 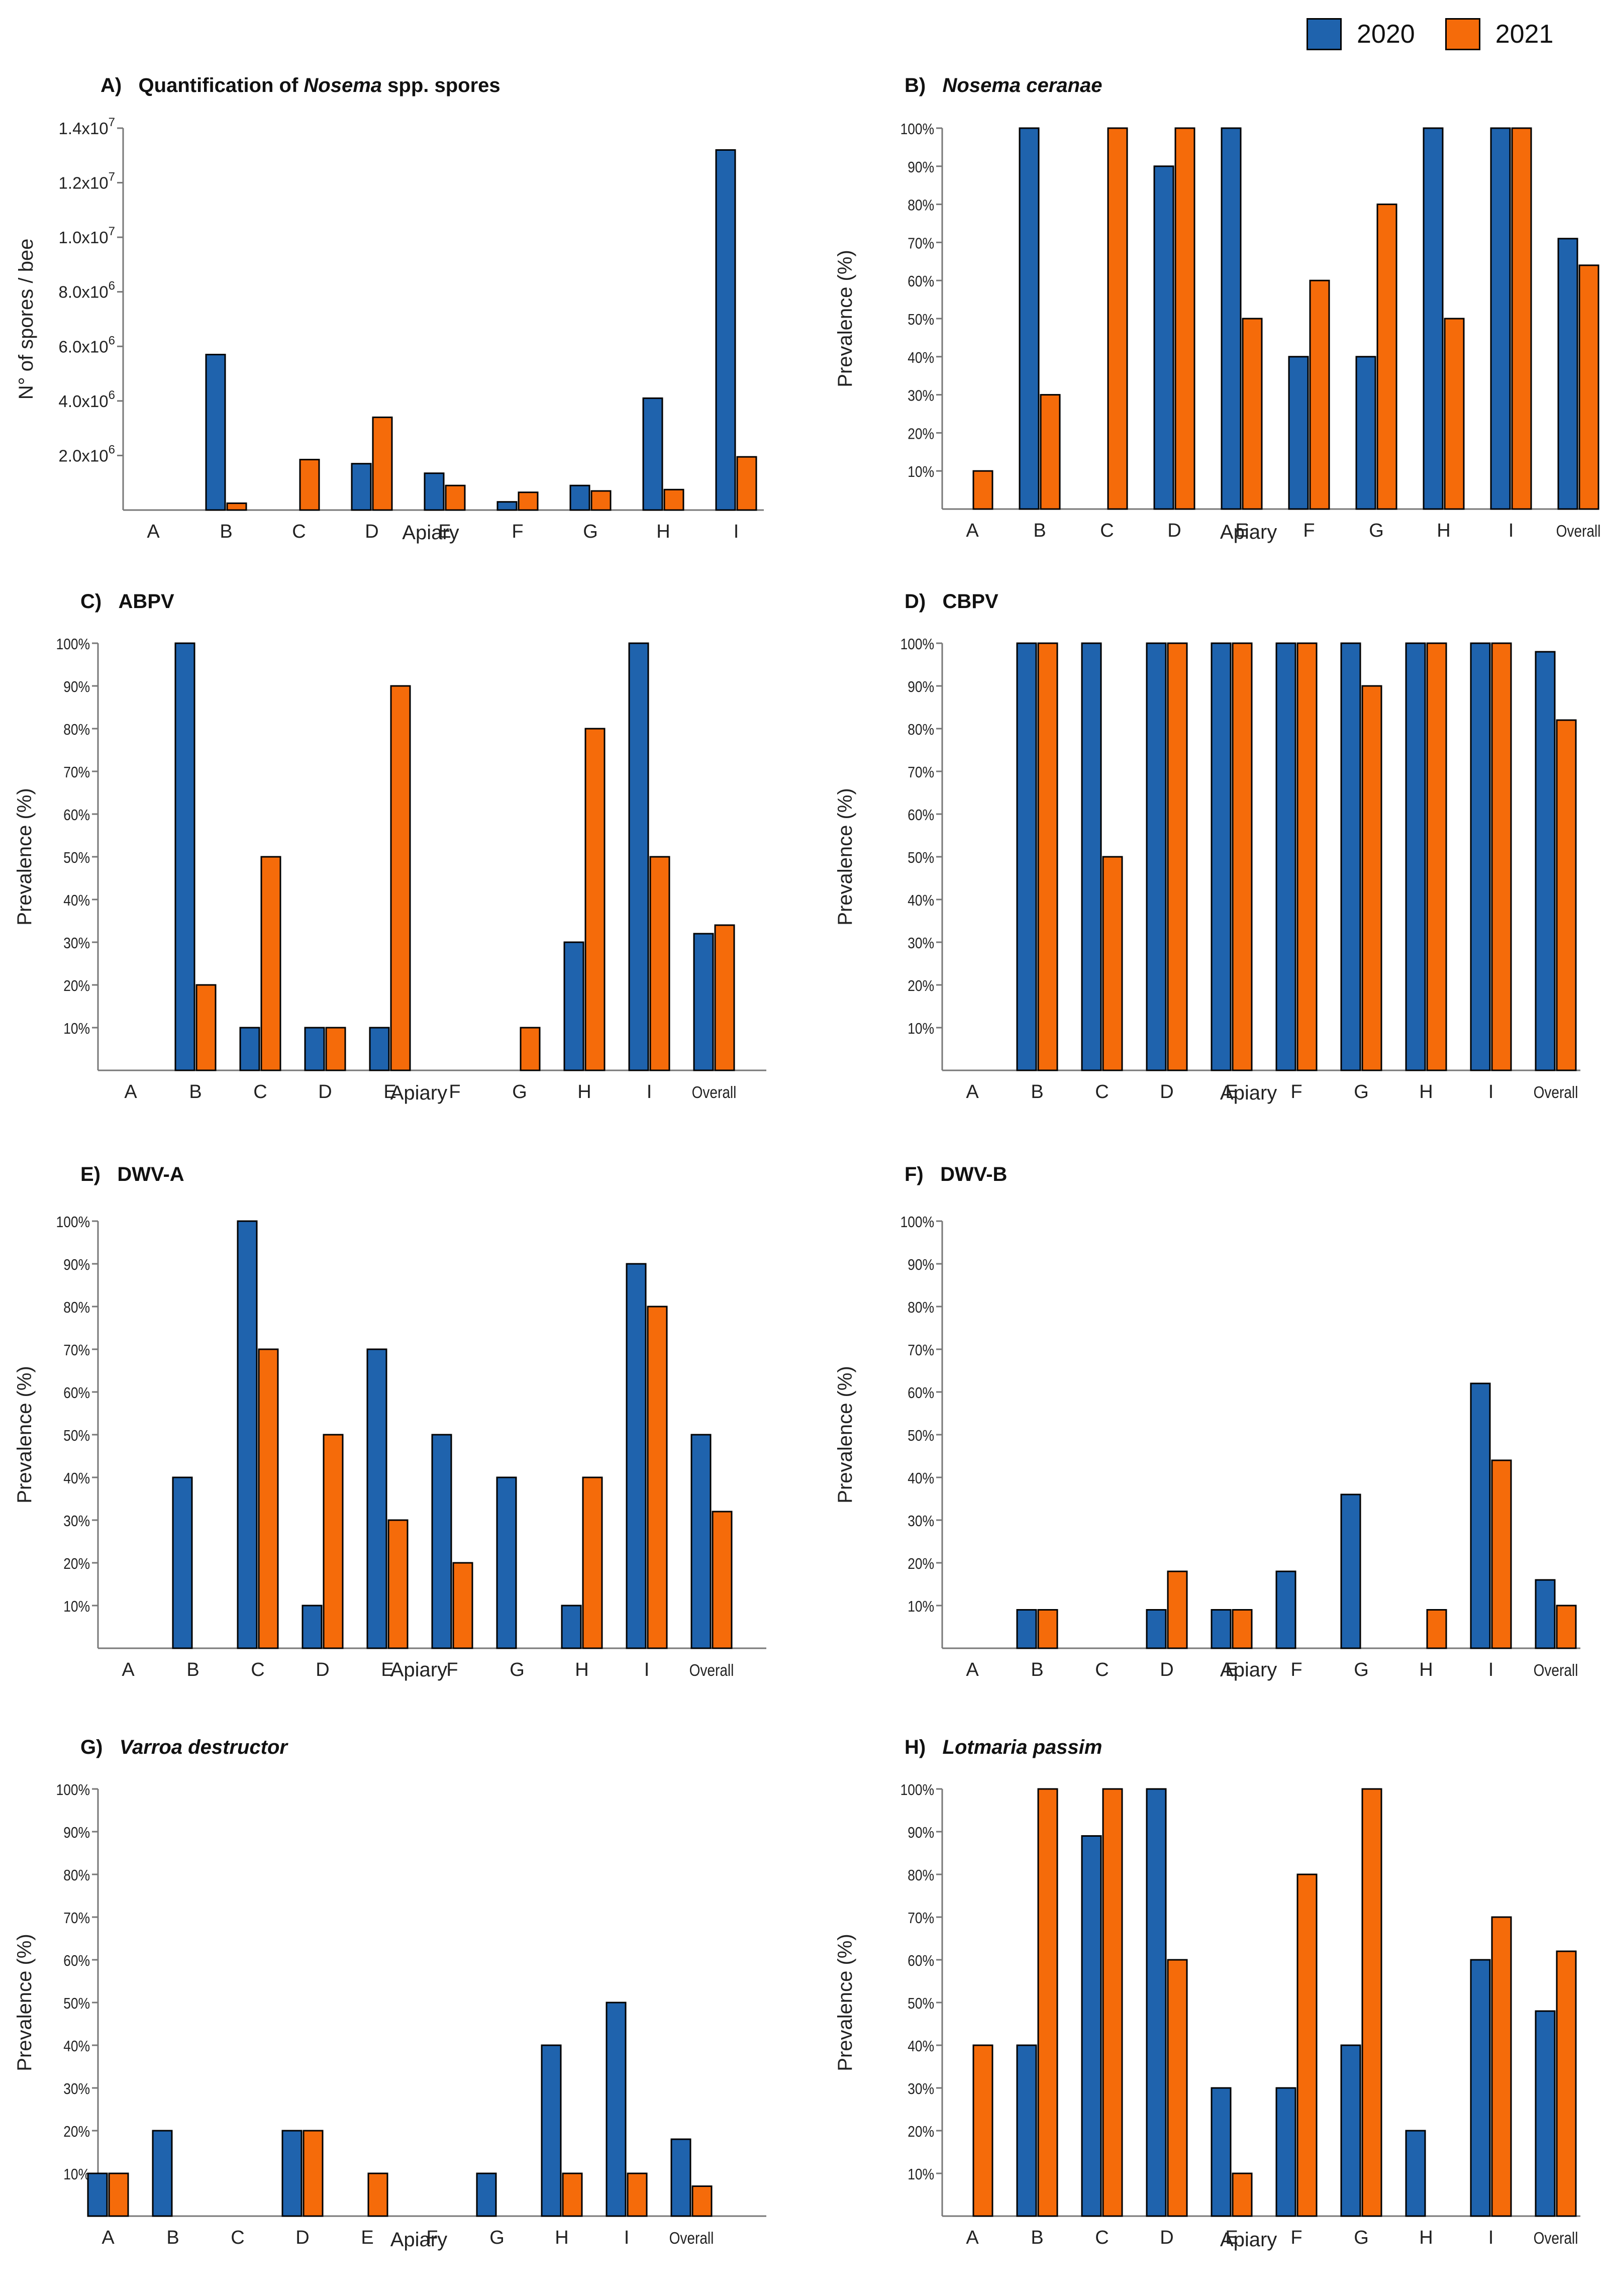 I want to click on panel-g-bar-2021-d, so click(x=314, y=2173).